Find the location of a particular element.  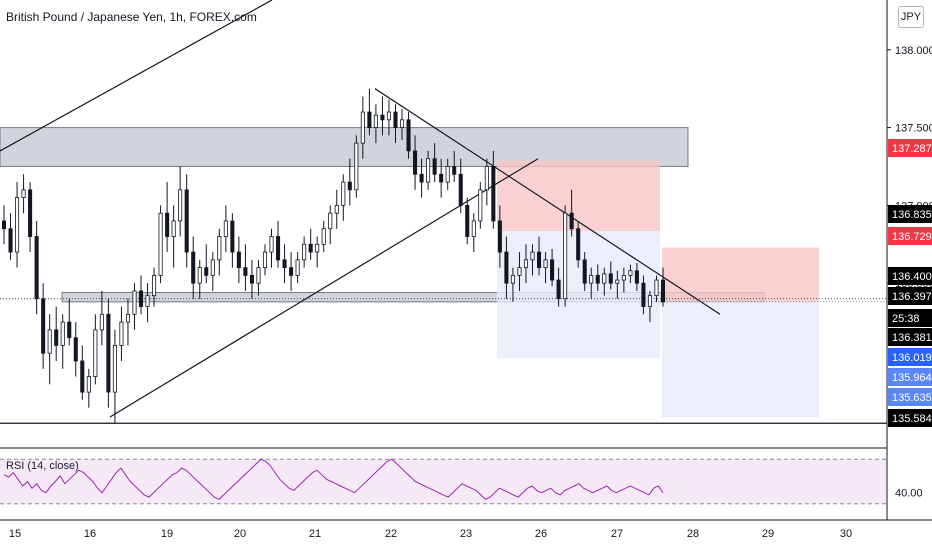

price-tag: 136.019 is located at coordinates (910, 357).